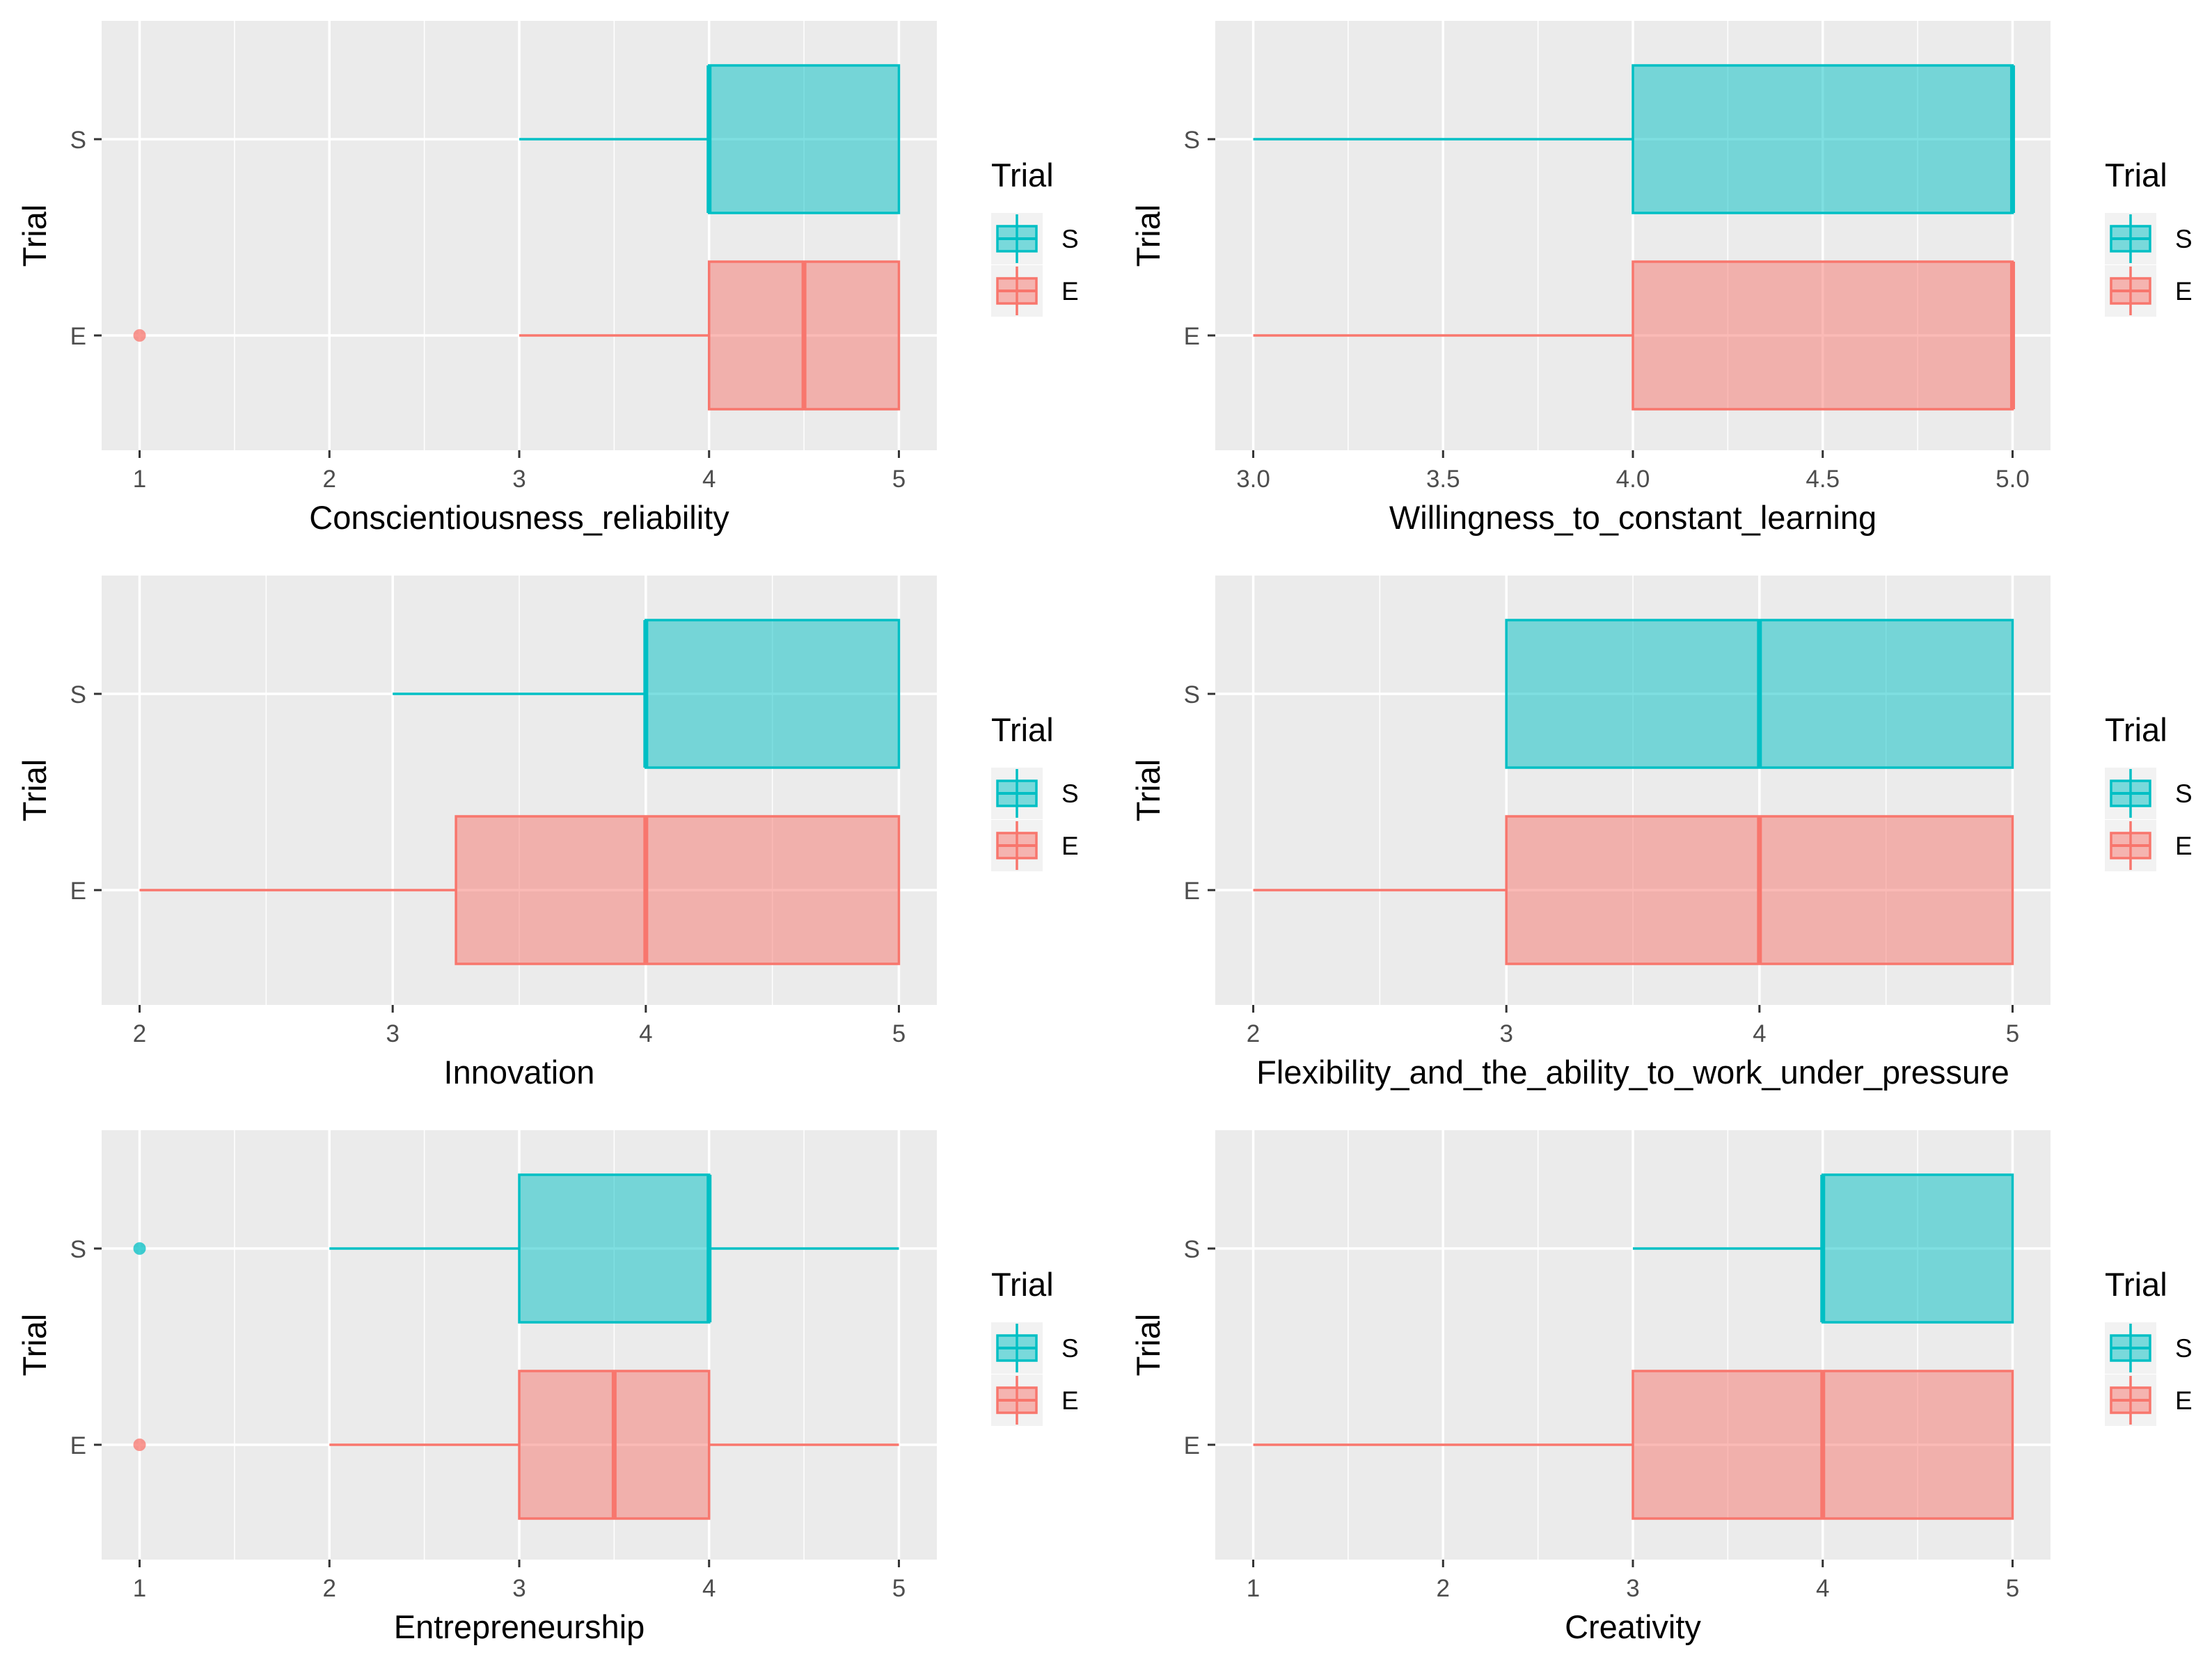 This screenshot has height=1664, width=2212. Describe the element at coordinates (1443, 480) in the screenshot. I see `x-tick-label: 3.5` at that location.